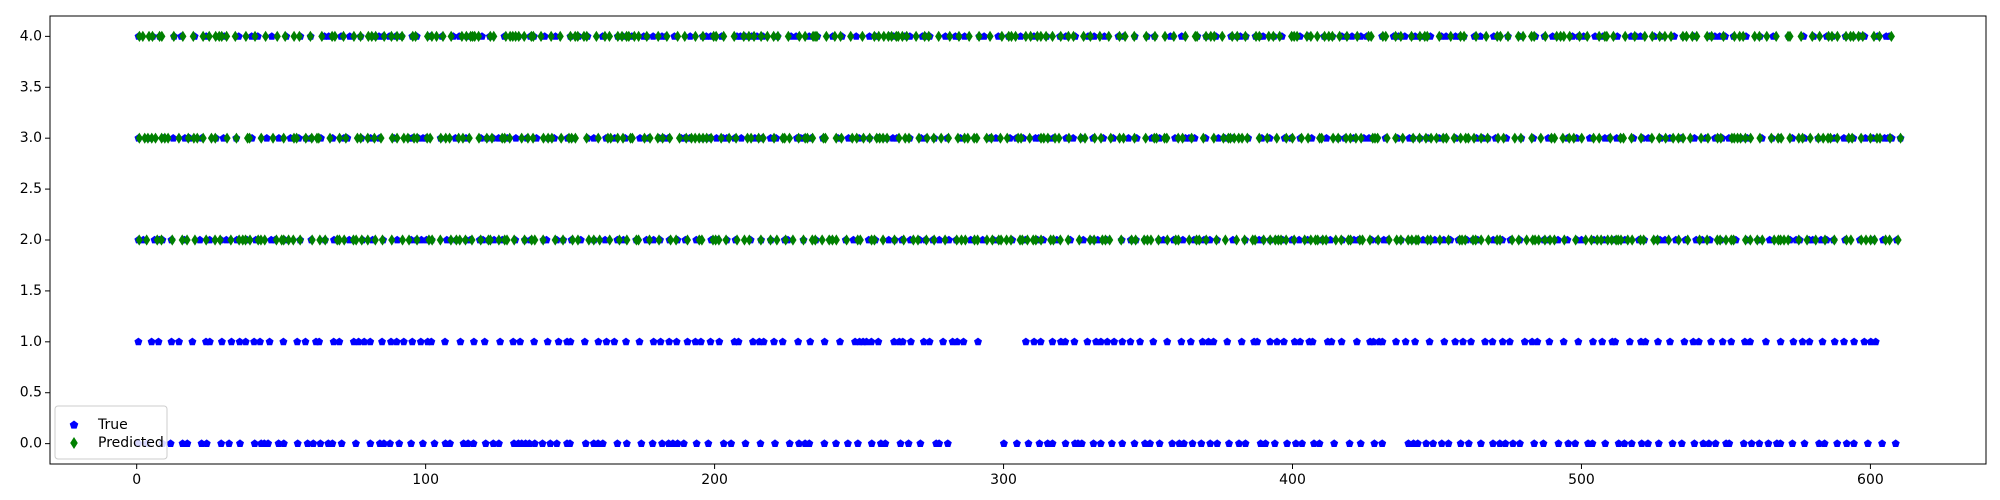 This screenshot has height=500, width=2000. I want to click on x-tick-label: 400, so click(1292, 480).